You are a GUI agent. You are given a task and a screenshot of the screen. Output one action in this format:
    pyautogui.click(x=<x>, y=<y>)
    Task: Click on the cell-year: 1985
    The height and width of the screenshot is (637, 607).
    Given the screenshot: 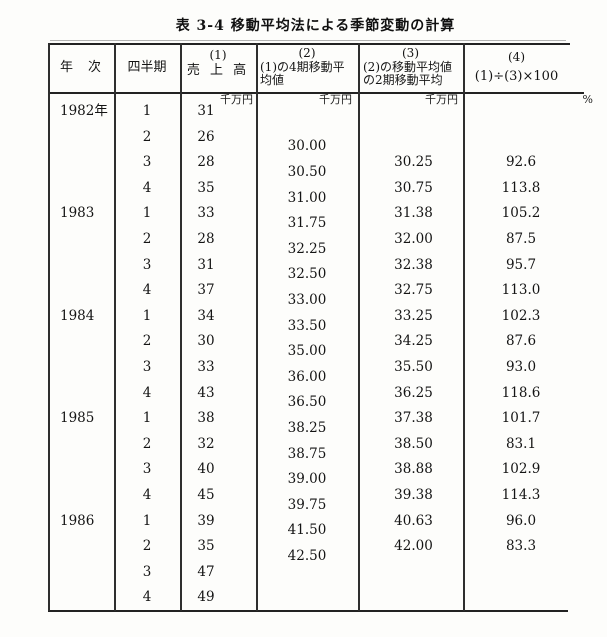 What is the action you would take?
    pyautogui.click(x=77, y=418)
    